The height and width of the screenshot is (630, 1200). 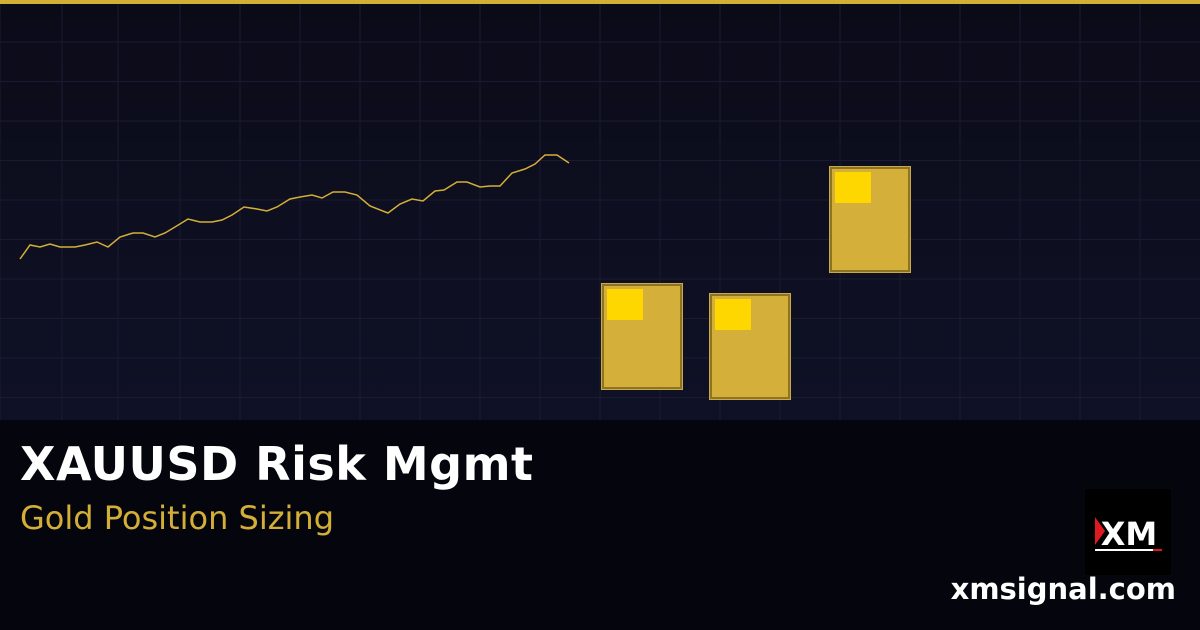 I want to click on xm-logo: XM, so click(x=1128, y=532).